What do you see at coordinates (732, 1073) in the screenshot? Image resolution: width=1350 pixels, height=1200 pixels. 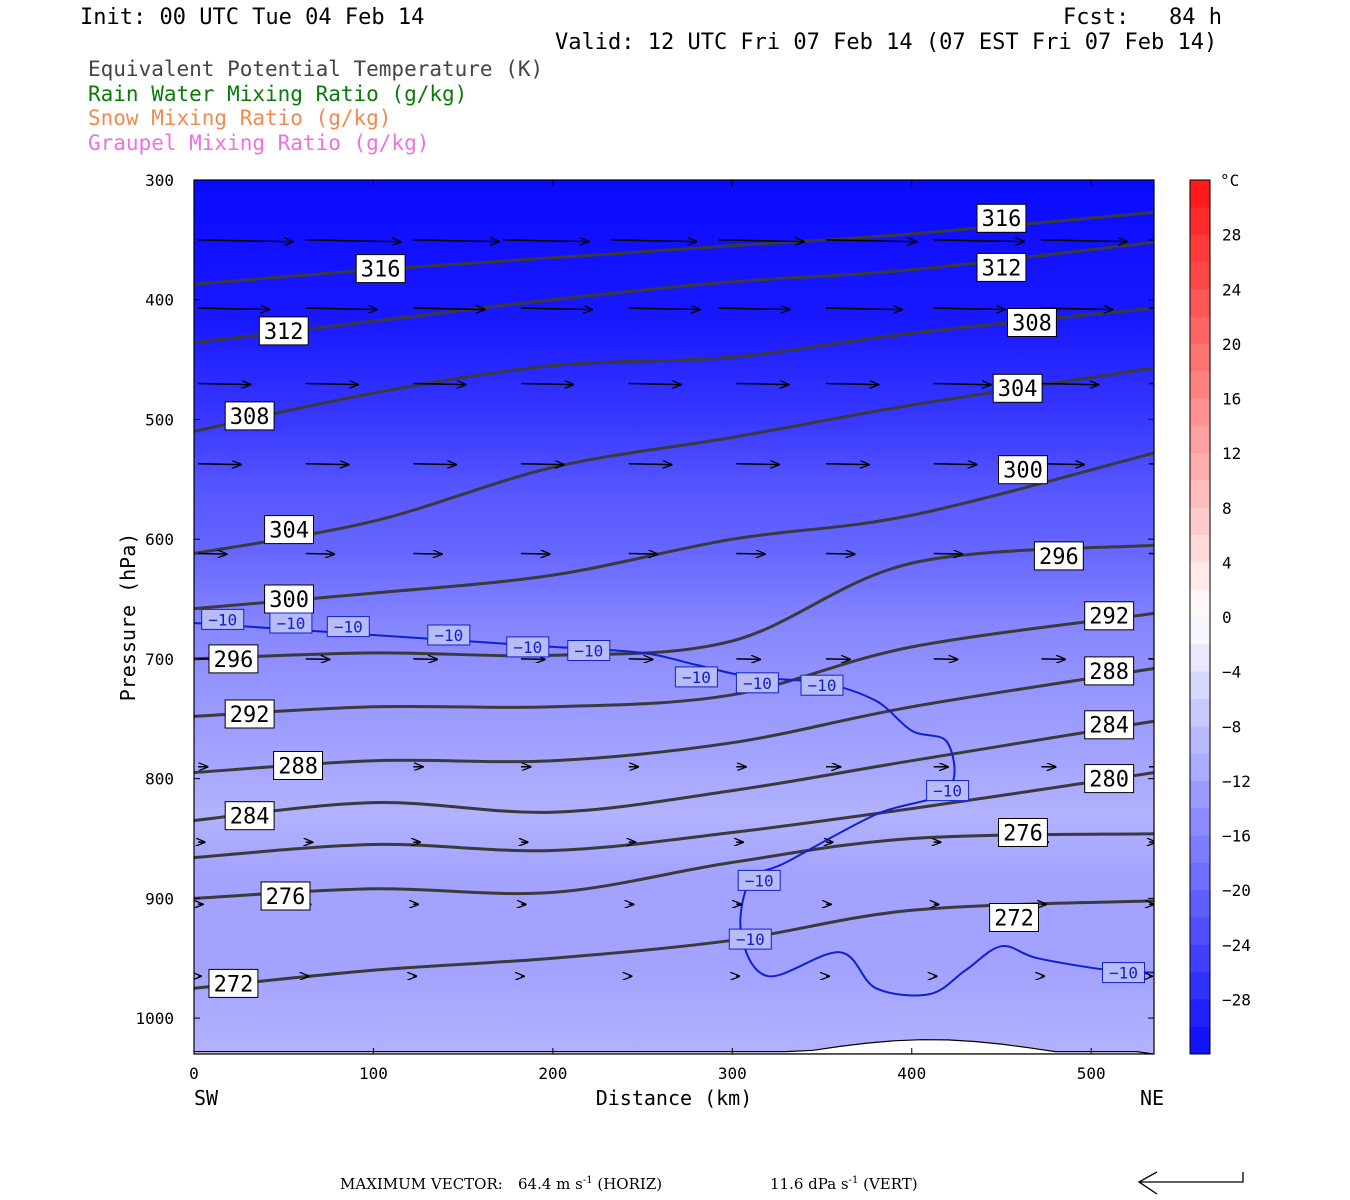 I see `x-tick-label: 300` at bounding box center [732, 1073].